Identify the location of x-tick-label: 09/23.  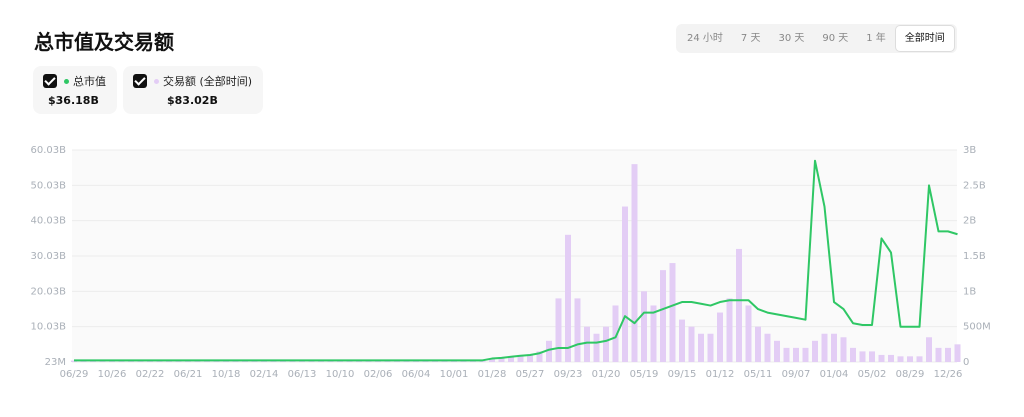
(568, 374).